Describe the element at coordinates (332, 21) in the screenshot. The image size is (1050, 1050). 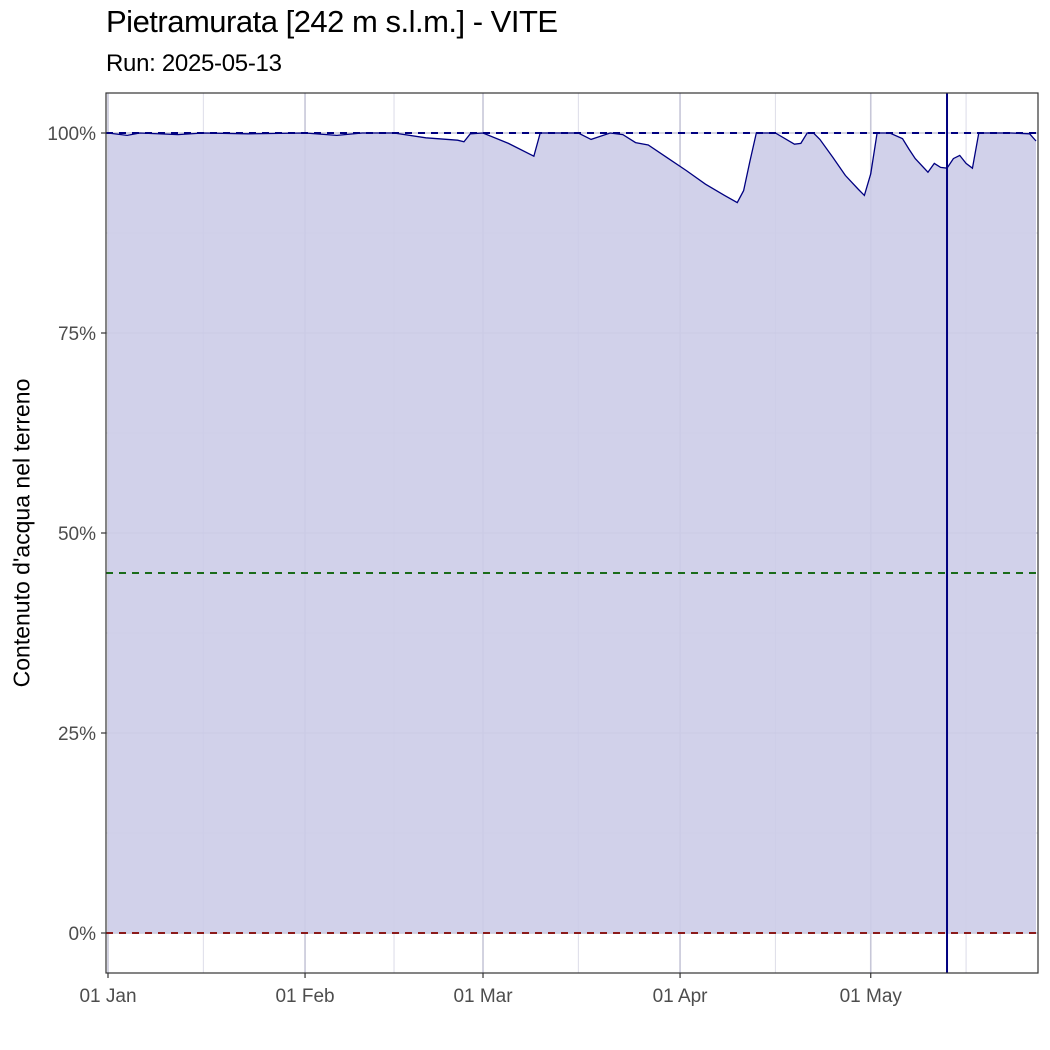
I see `chart-title: Pietramurata [242 m s.l.m.] - VITE` at that location.